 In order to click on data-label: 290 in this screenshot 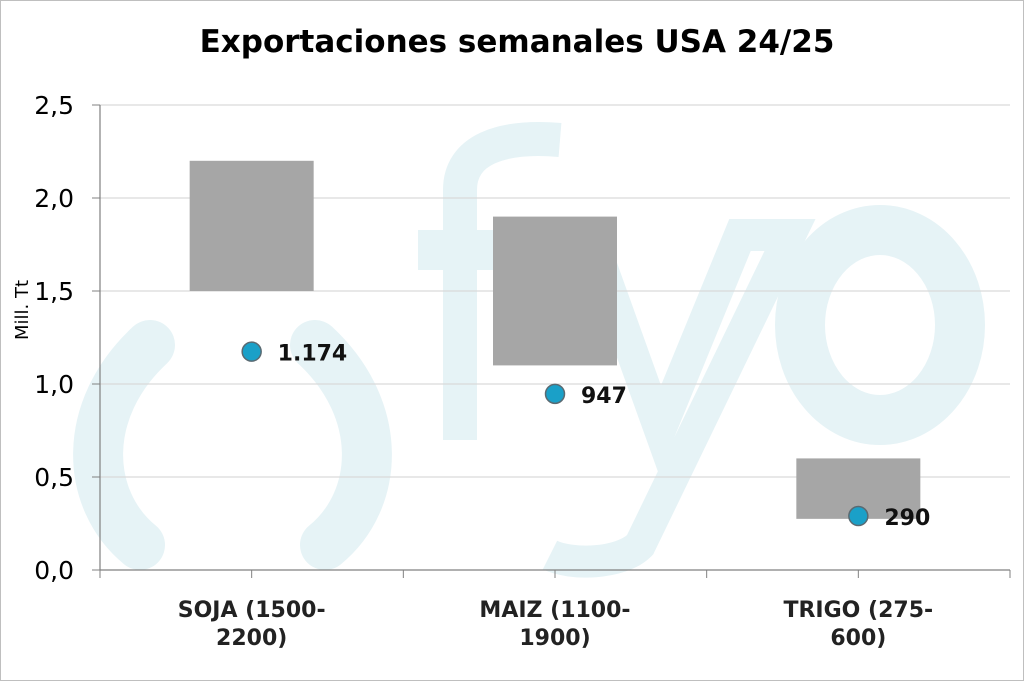, I will do `click(907, 518)`.